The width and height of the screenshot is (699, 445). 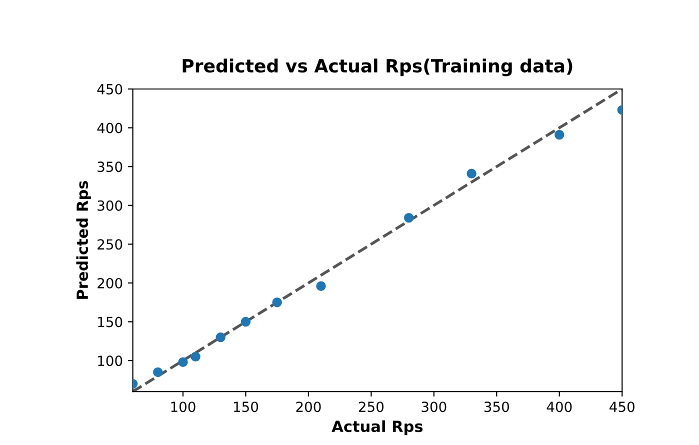 I want to click on x-tick-label: 250, so click(x=371, y=407).